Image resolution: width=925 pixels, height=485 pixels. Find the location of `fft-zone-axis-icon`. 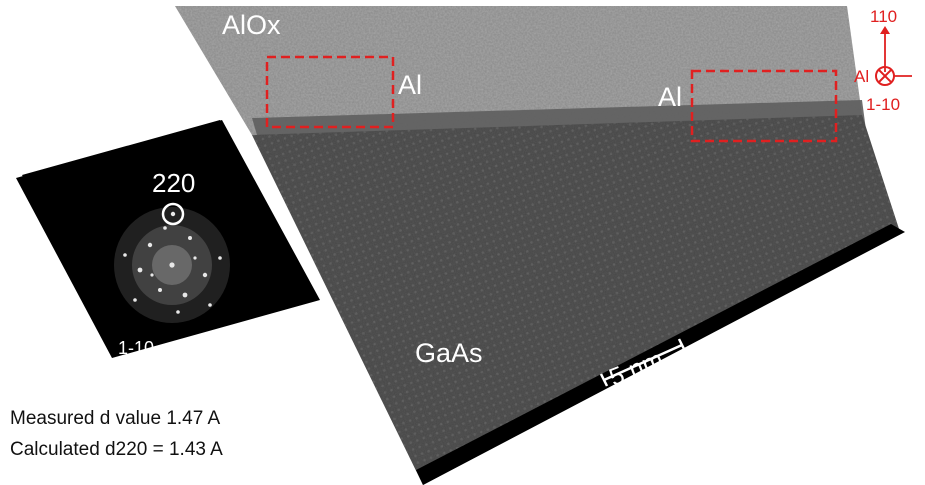

fft-zone-axis-icon is located at coordinates (136, 370).